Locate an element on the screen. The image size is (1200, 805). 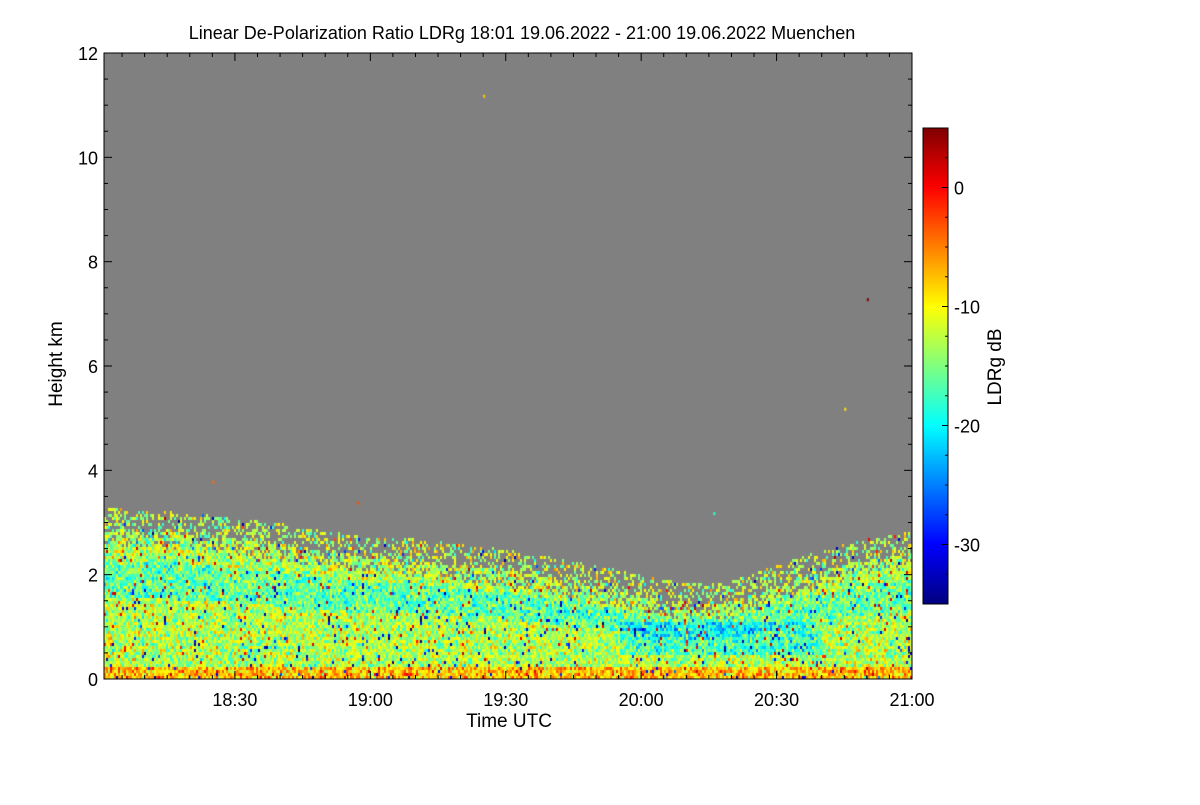
x-tick-label: 18:30 is located at coordinates (234, 700).